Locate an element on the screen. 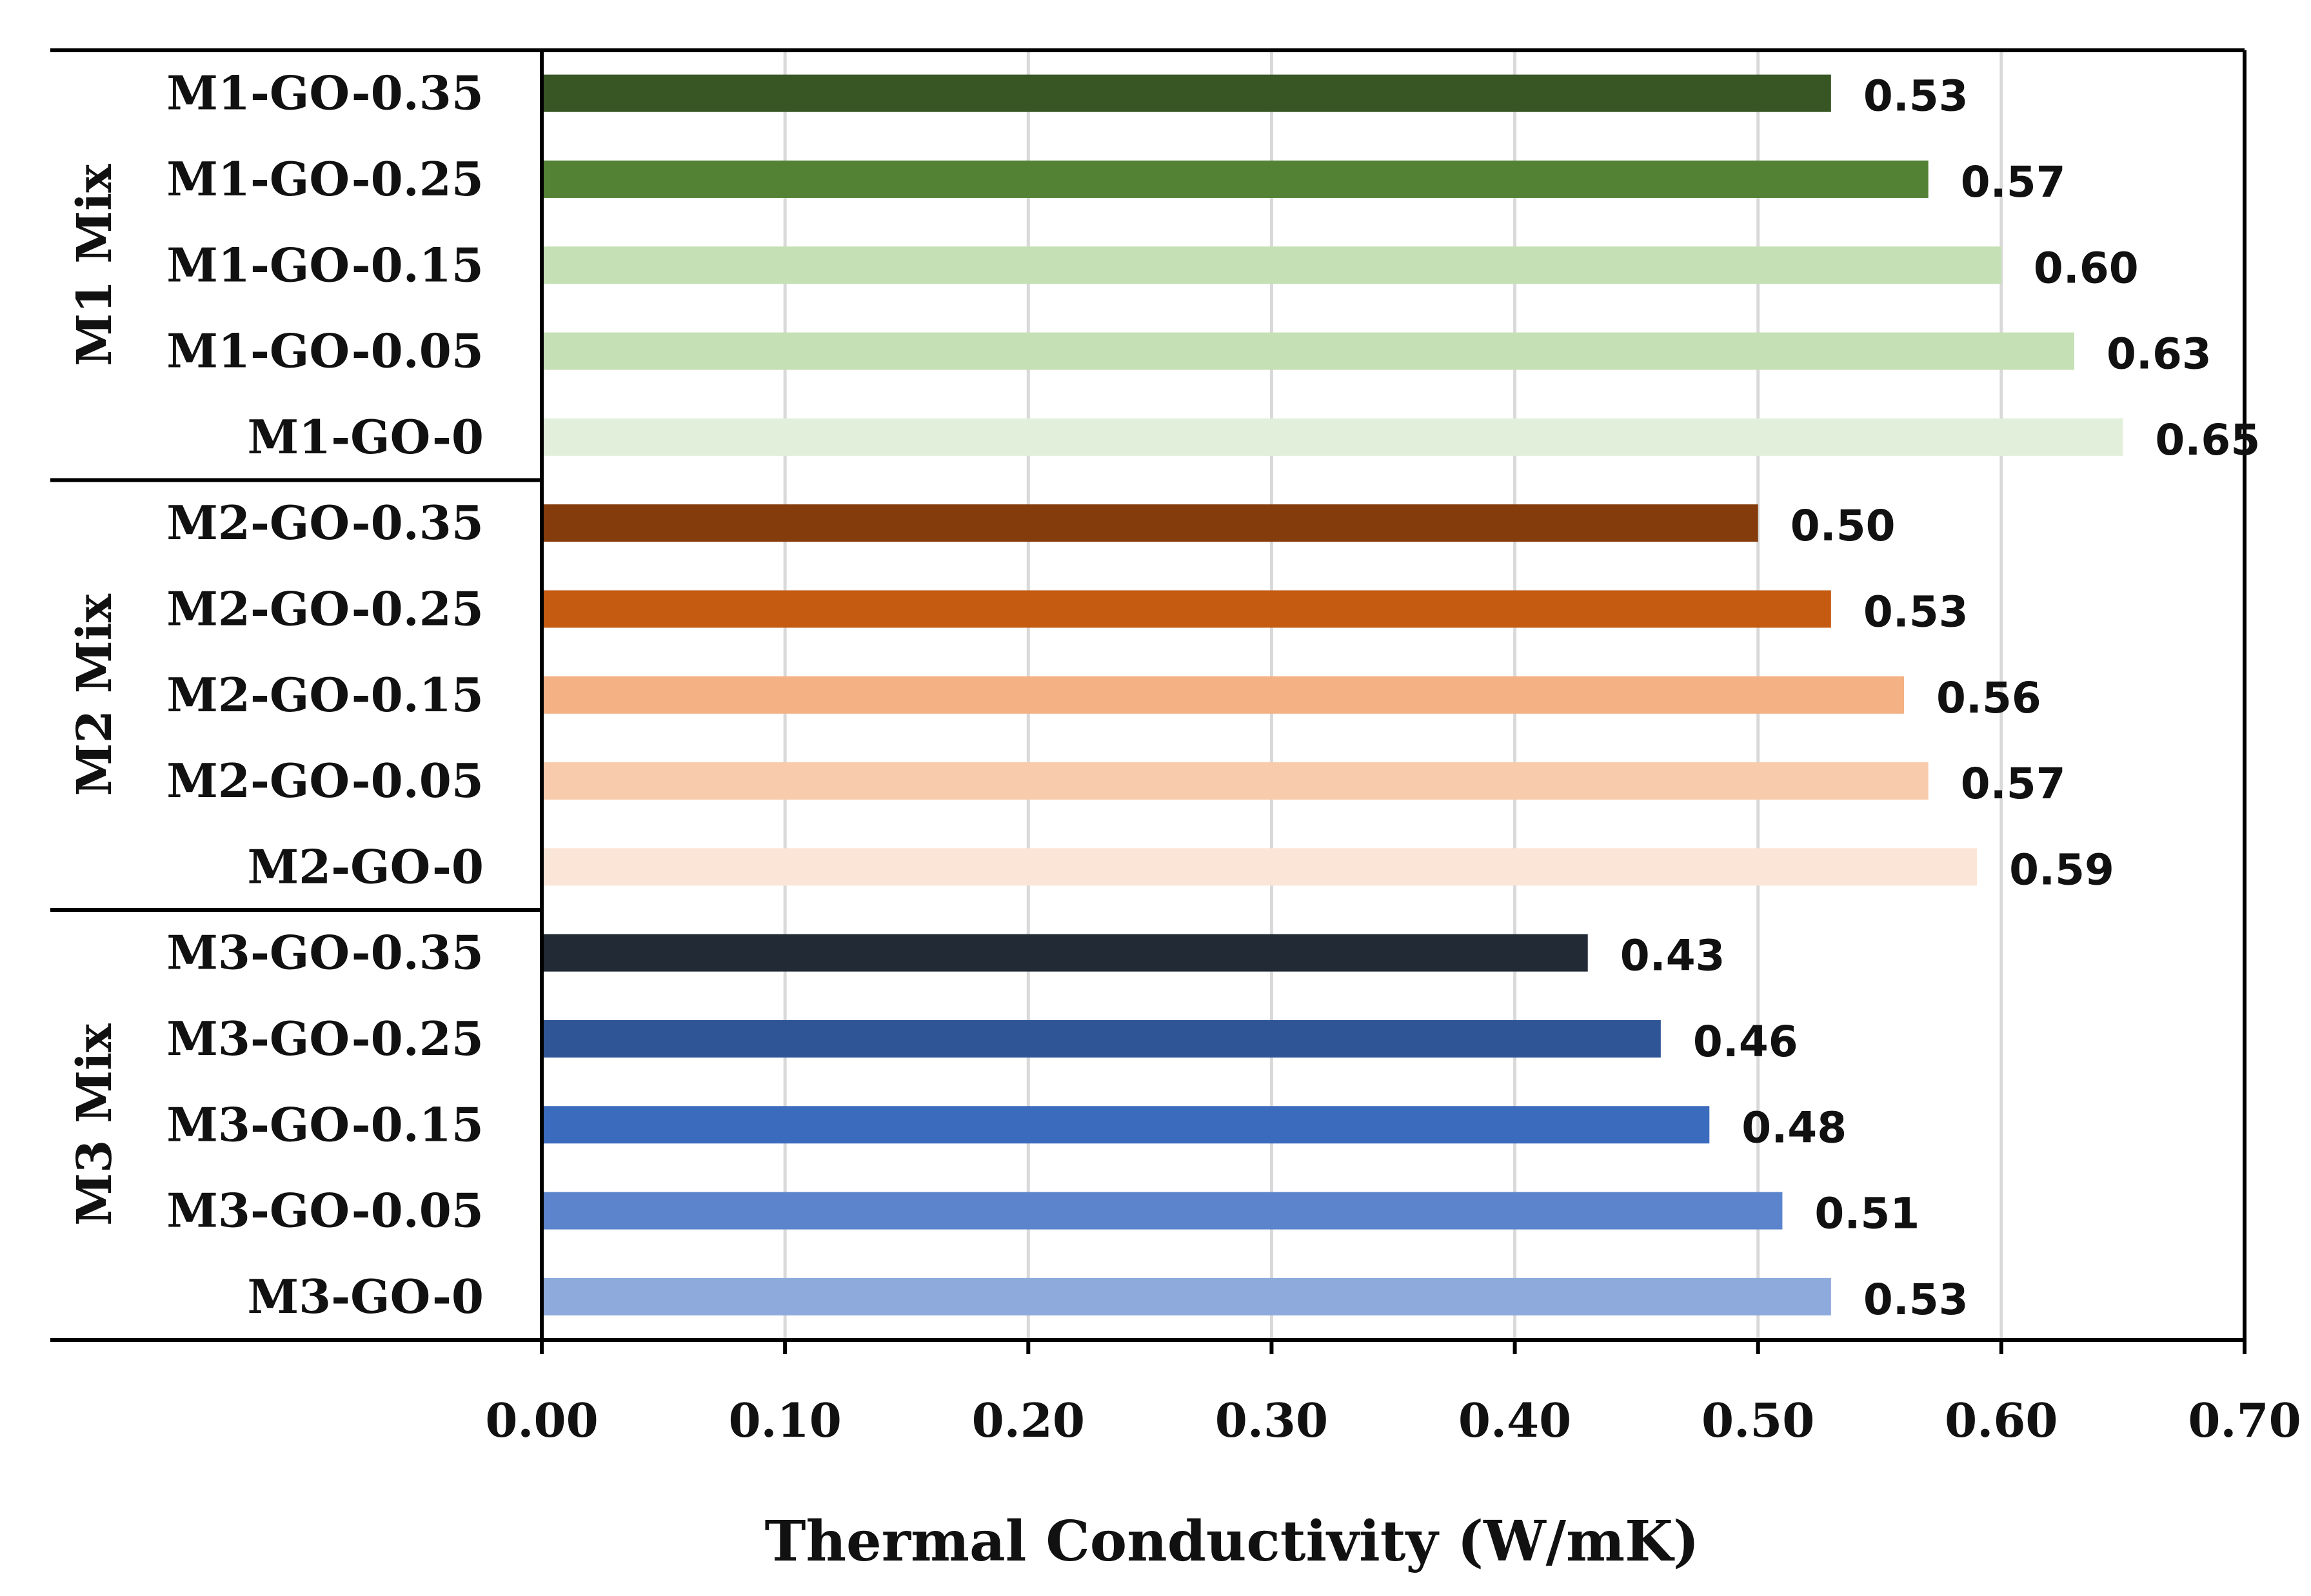  group-label: M2 Mix is located at coordinates (95, 695).